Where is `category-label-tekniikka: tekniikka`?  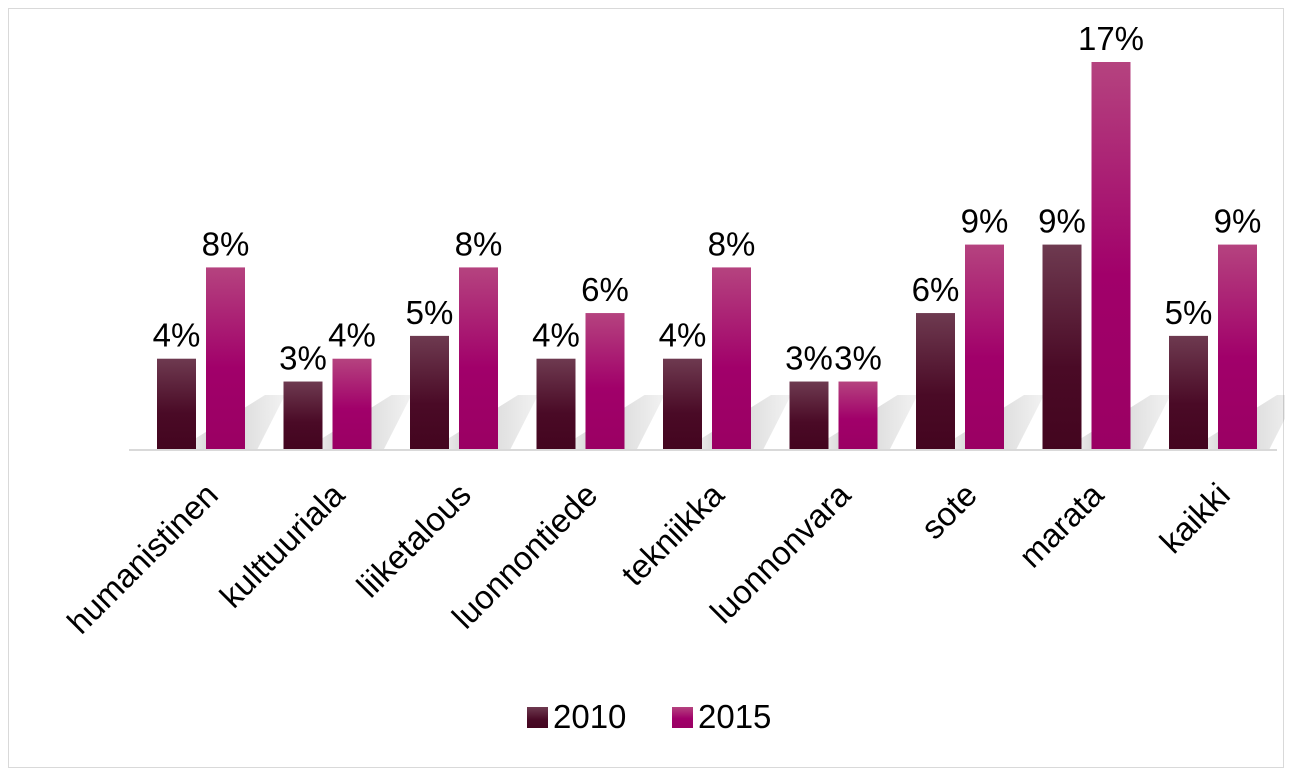 category-label-tekniikka: tekniikka is located at coordinates (672, 533).